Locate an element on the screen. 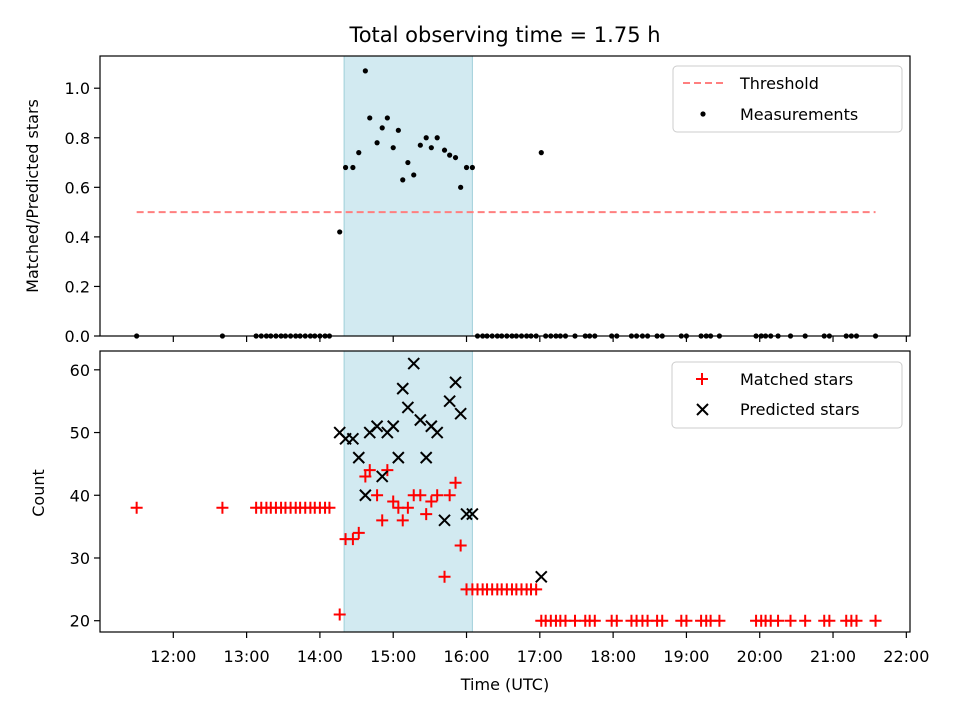 This screenshot has height=720, width=960. bottom-xtick-label: 18:00 is located at coordinates (613, 656).